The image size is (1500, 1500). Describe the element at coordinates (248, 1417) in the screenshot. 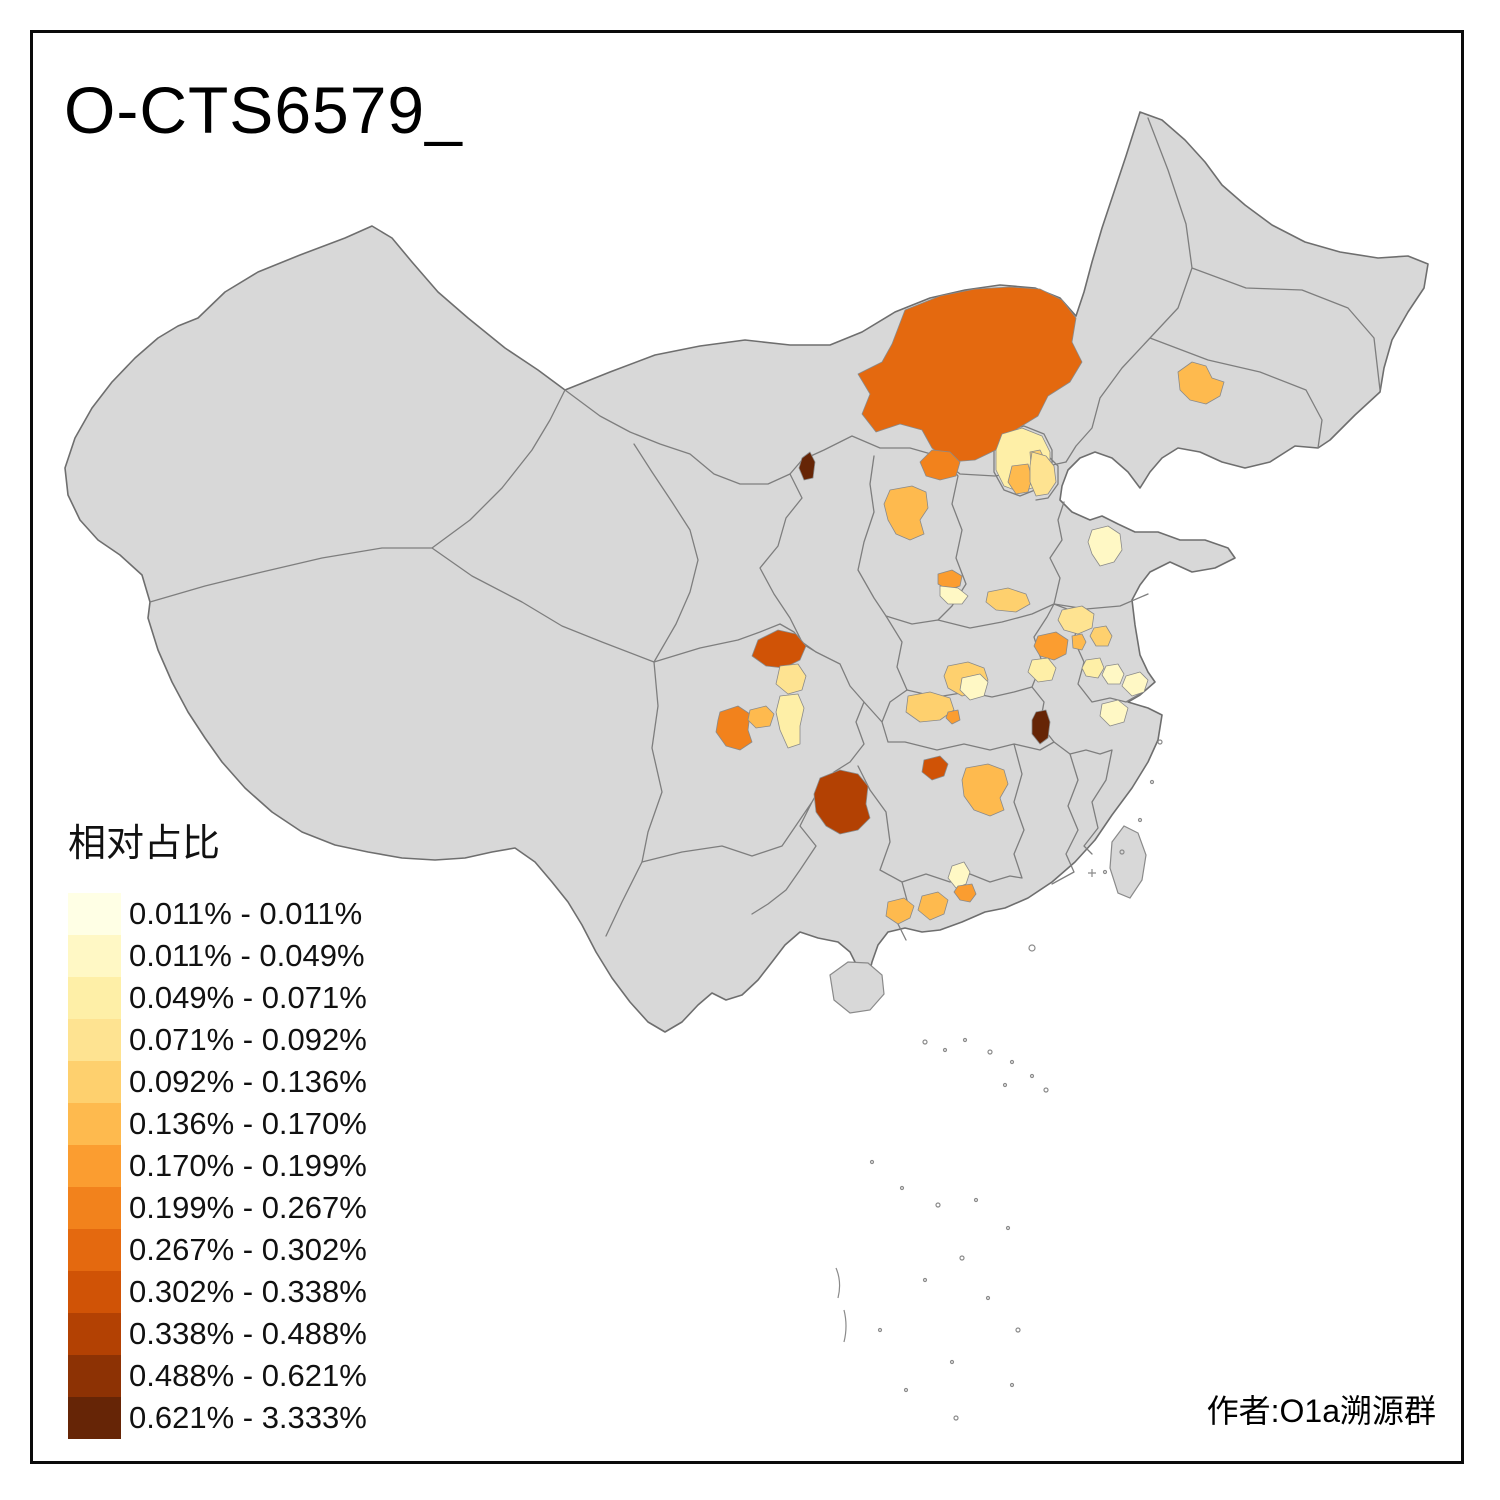

I see `legend-label: 0.621% - 3.333%` at that location.